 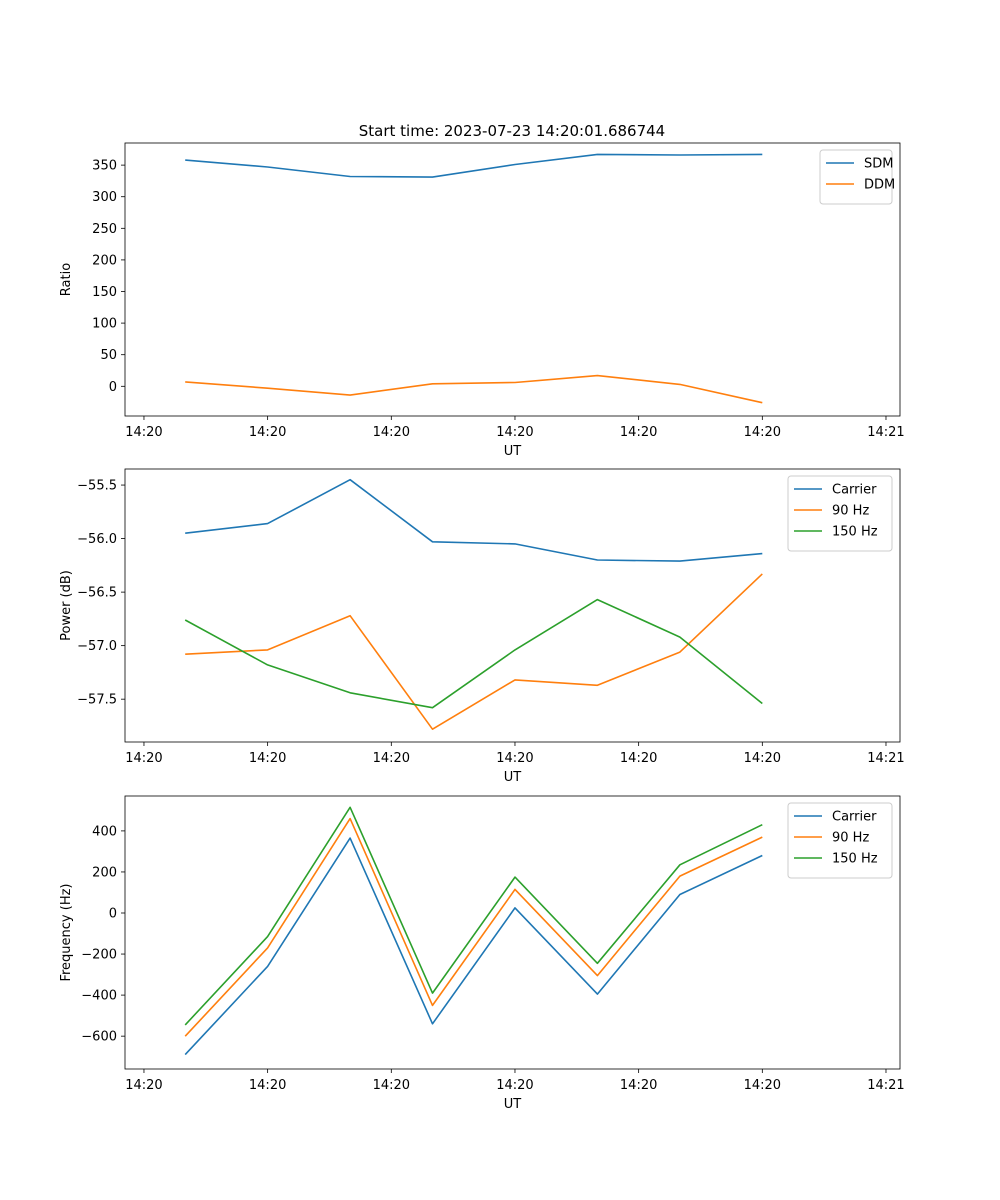 What do you see at coordinates (97, 593) in the screenshot?
I see `y-tick-label: −56.5` at bounding box center [97, 593].